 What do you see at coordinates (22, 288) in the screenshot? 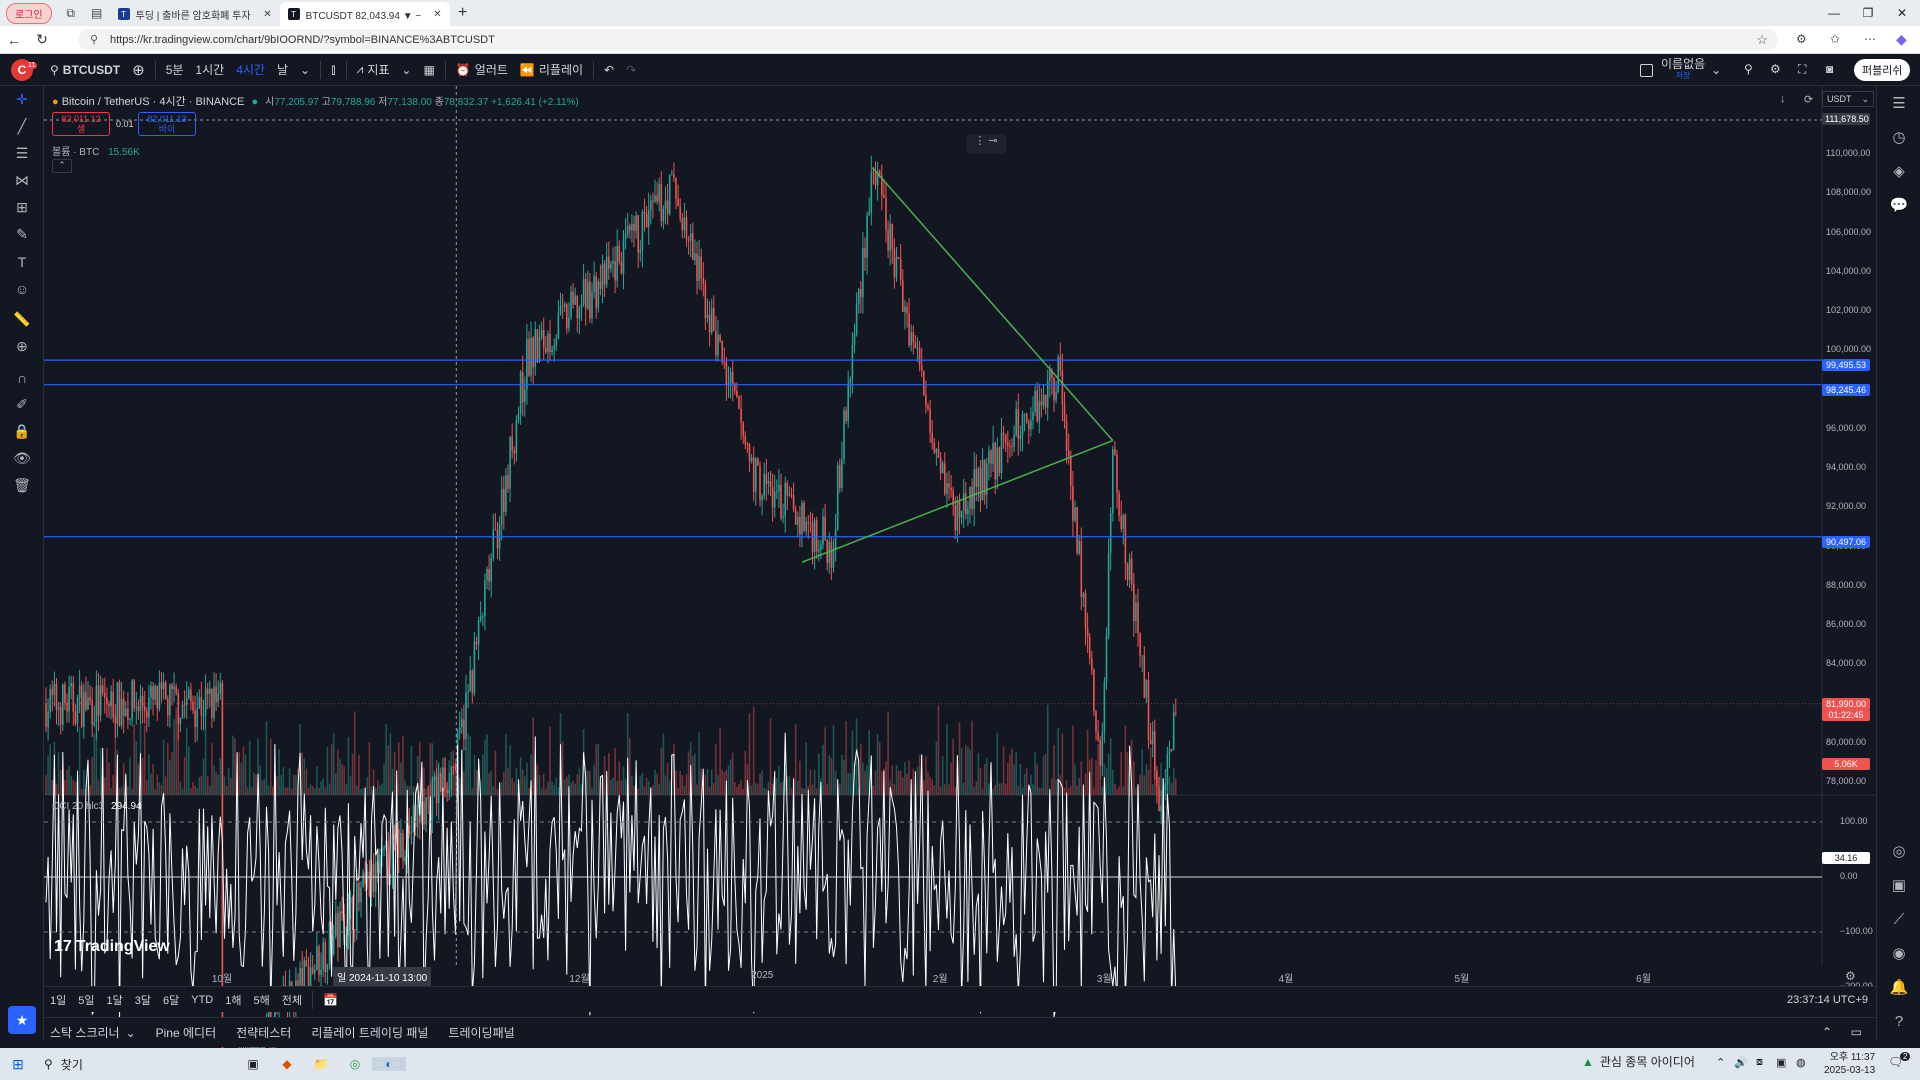
I see `emoji-icon: ☺` at bounding box center [22, 288].